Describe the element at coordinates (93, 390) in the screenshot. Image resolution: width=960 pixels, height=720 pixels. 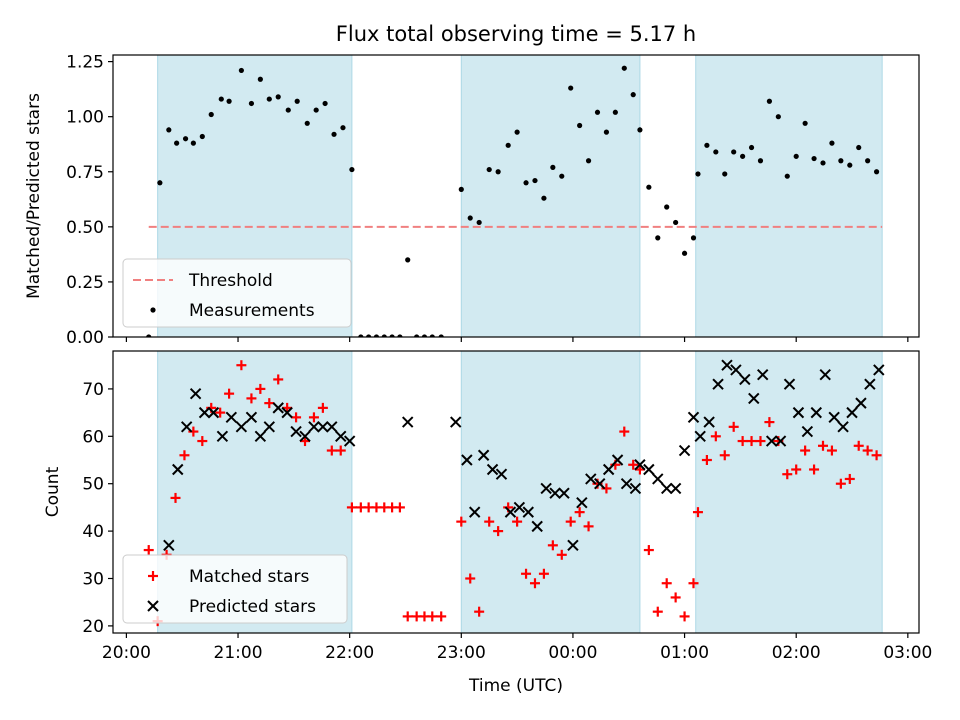
I see `y-tick-label: 70` at that location.